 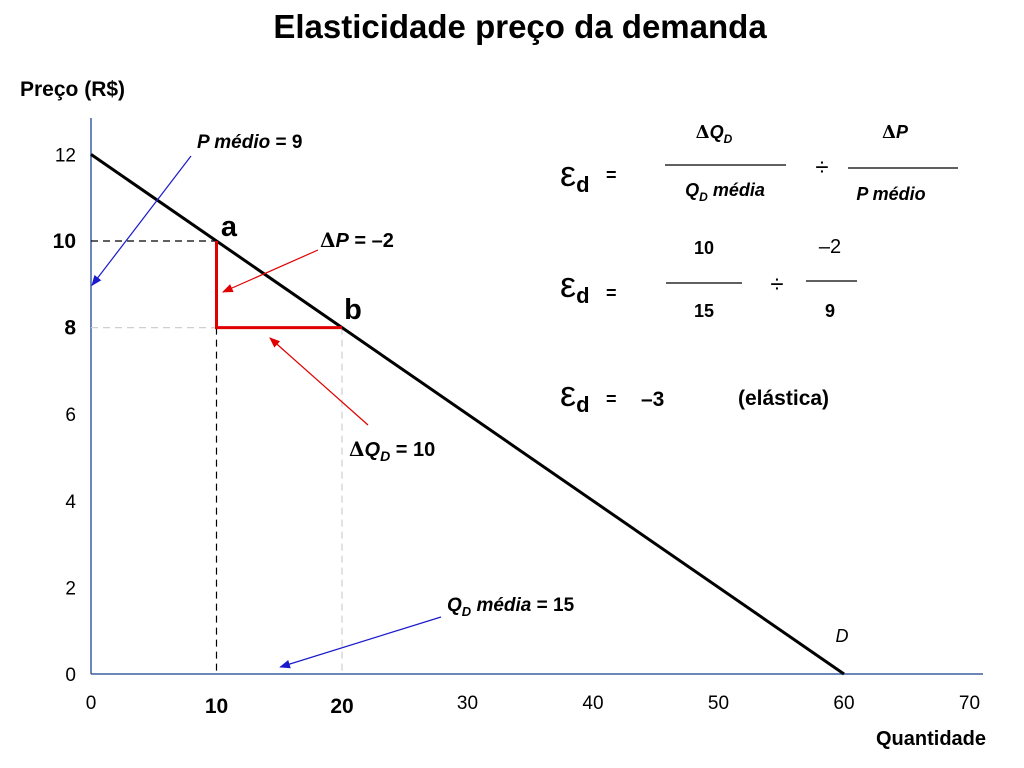 I want to click on qd-media-label: QD média = 15, so click(x=511, y=607).